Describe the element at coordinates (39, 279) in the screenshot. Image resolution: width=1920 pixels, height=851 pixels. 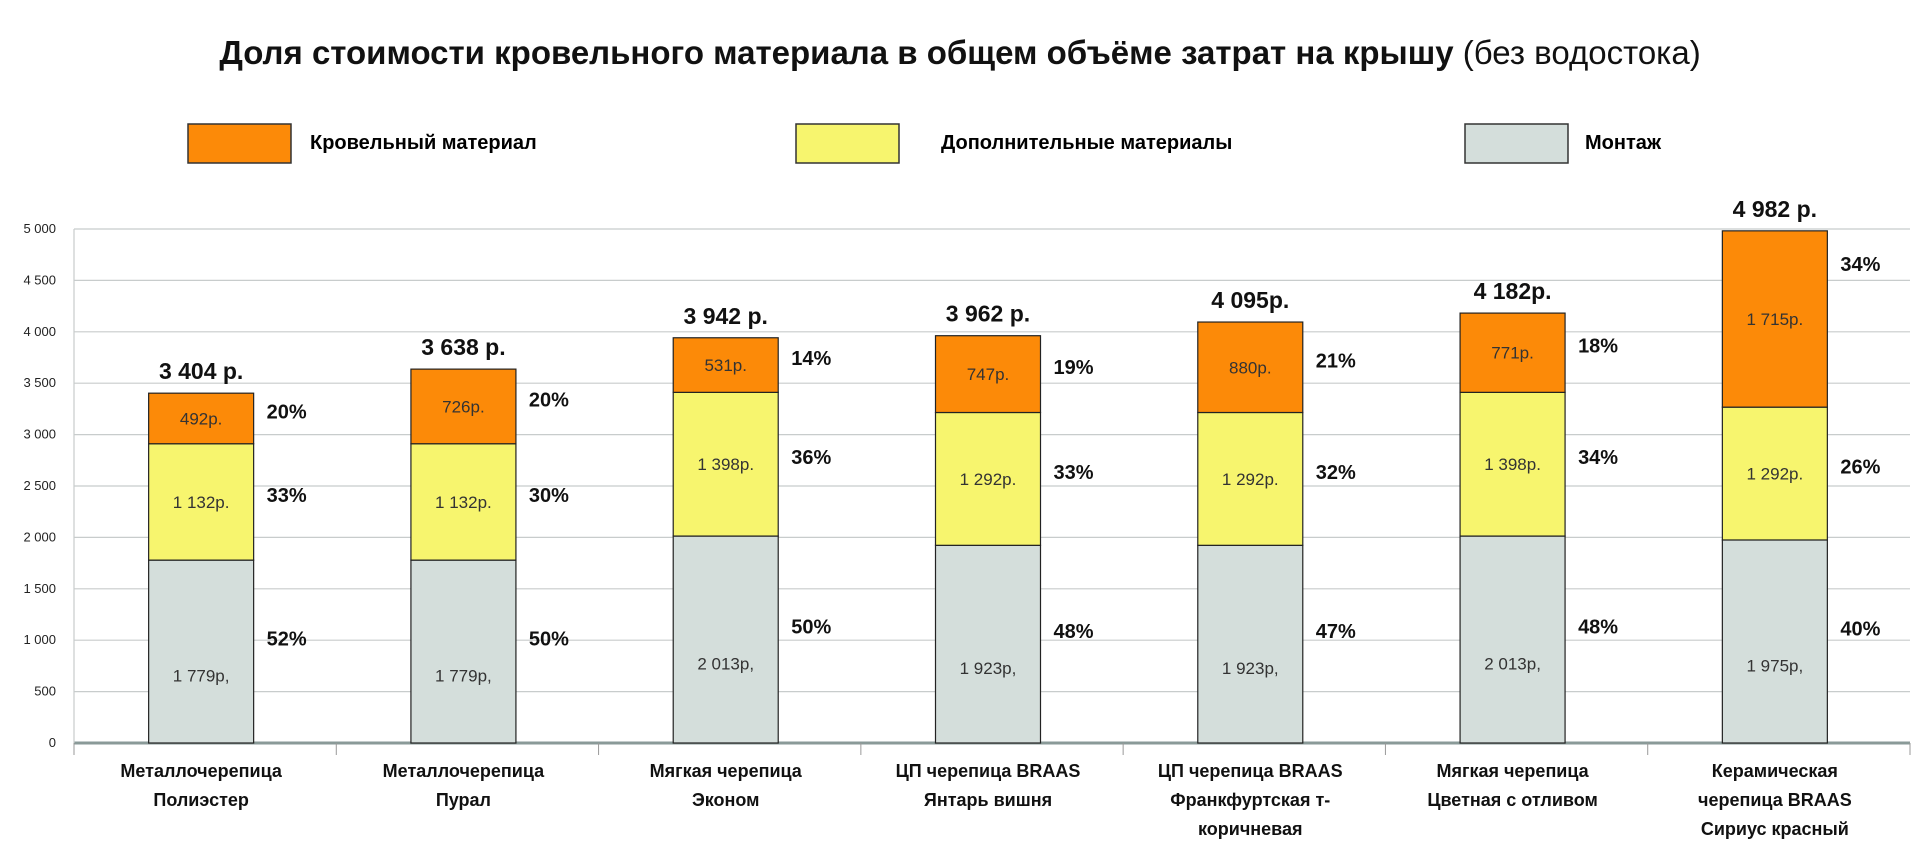
I see `y-tick-label: 4 500` at that location.